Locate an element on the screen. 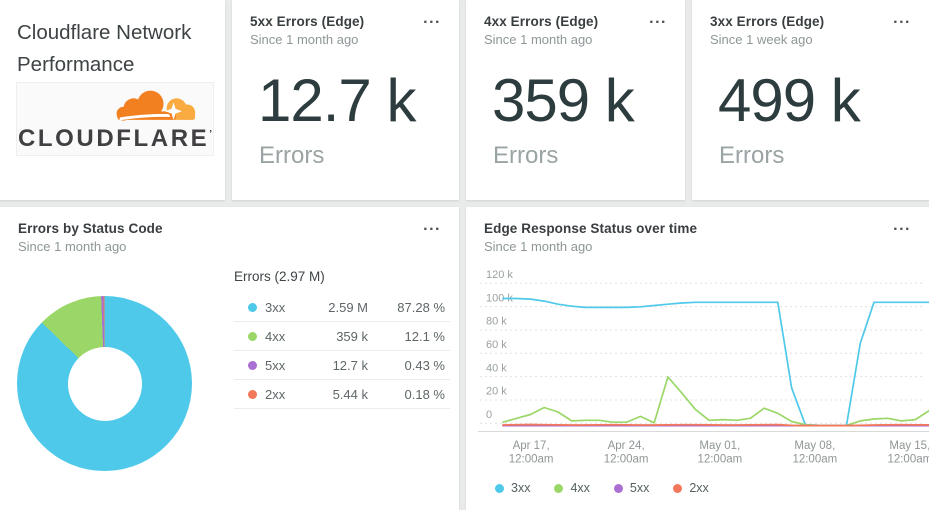 This screenshot has height=510, width=929. cloudflare-logo-text: CLOUDFLARE’ is located at coordinates (115, 138).